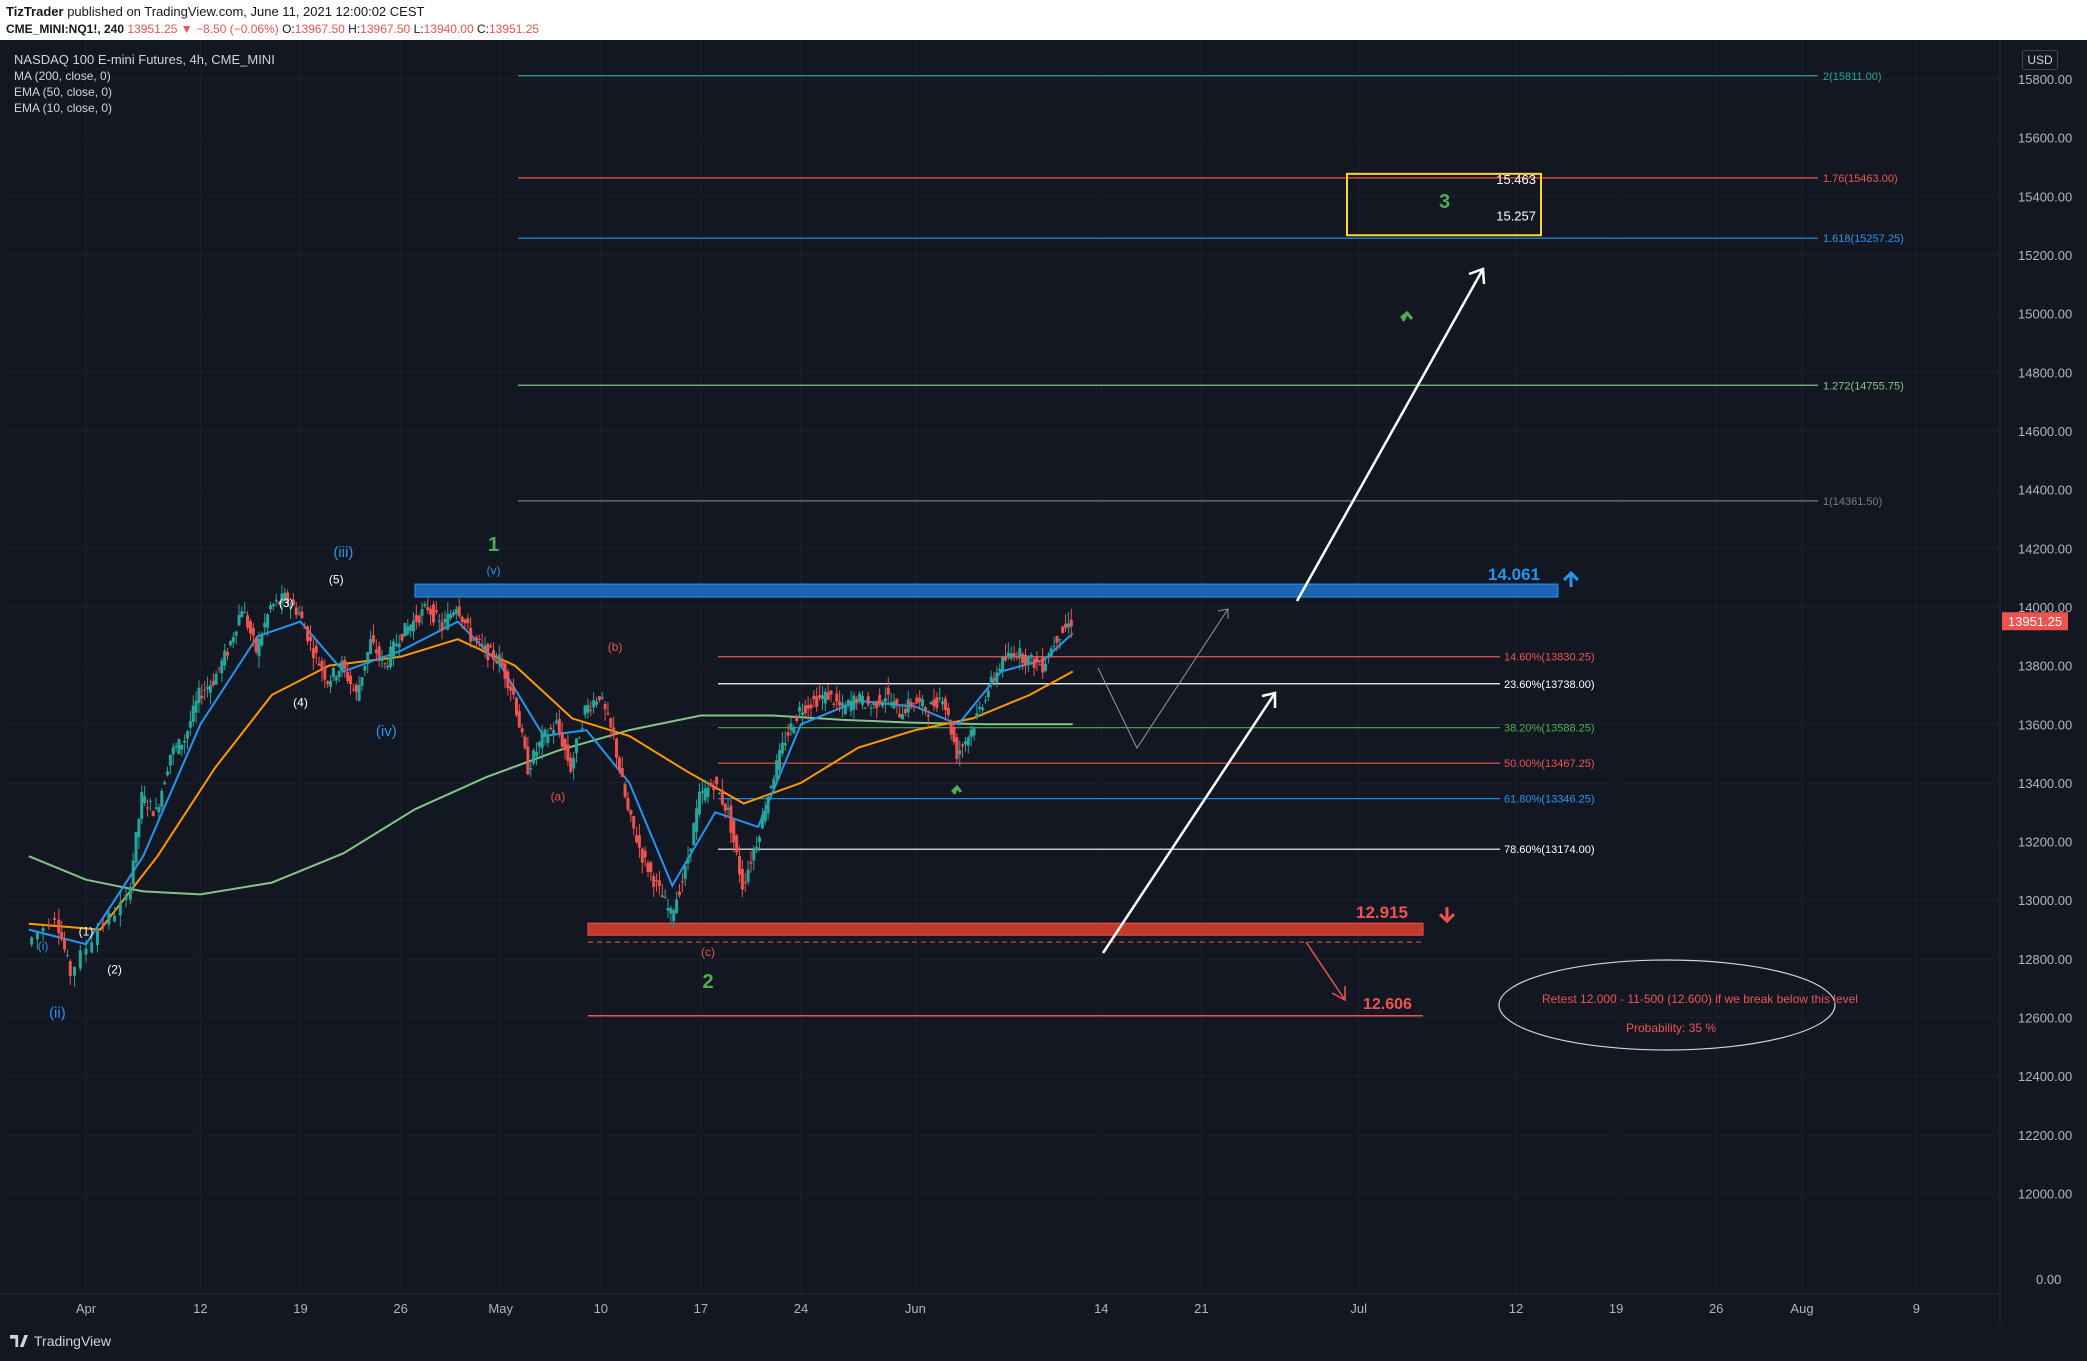  Describe the element at coordinates (2045, 1194) in the screenshot. I see `price-tick-label: 12000.00` at that location.